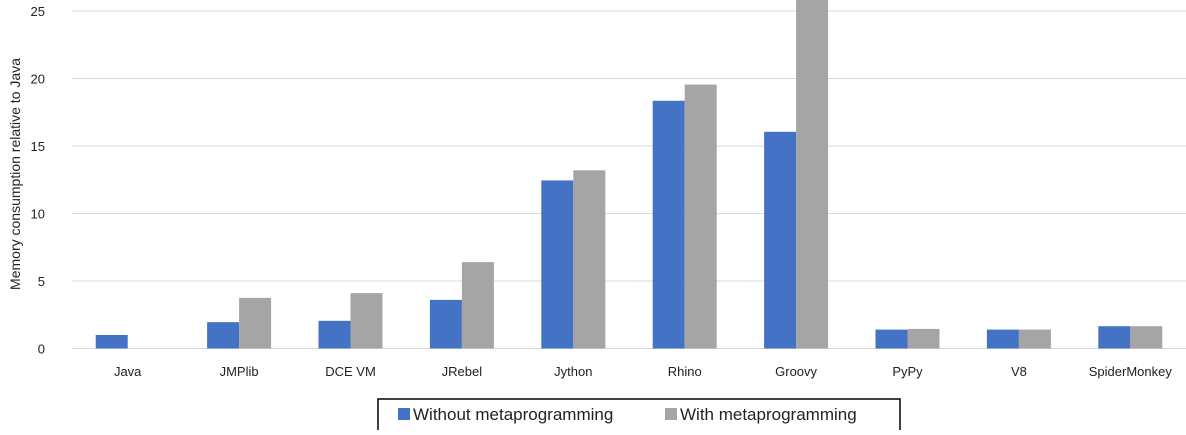  Describe the element at coordinates (1114, 337) in the screenshot. I see `bar-spidermonkey-without` at that location.